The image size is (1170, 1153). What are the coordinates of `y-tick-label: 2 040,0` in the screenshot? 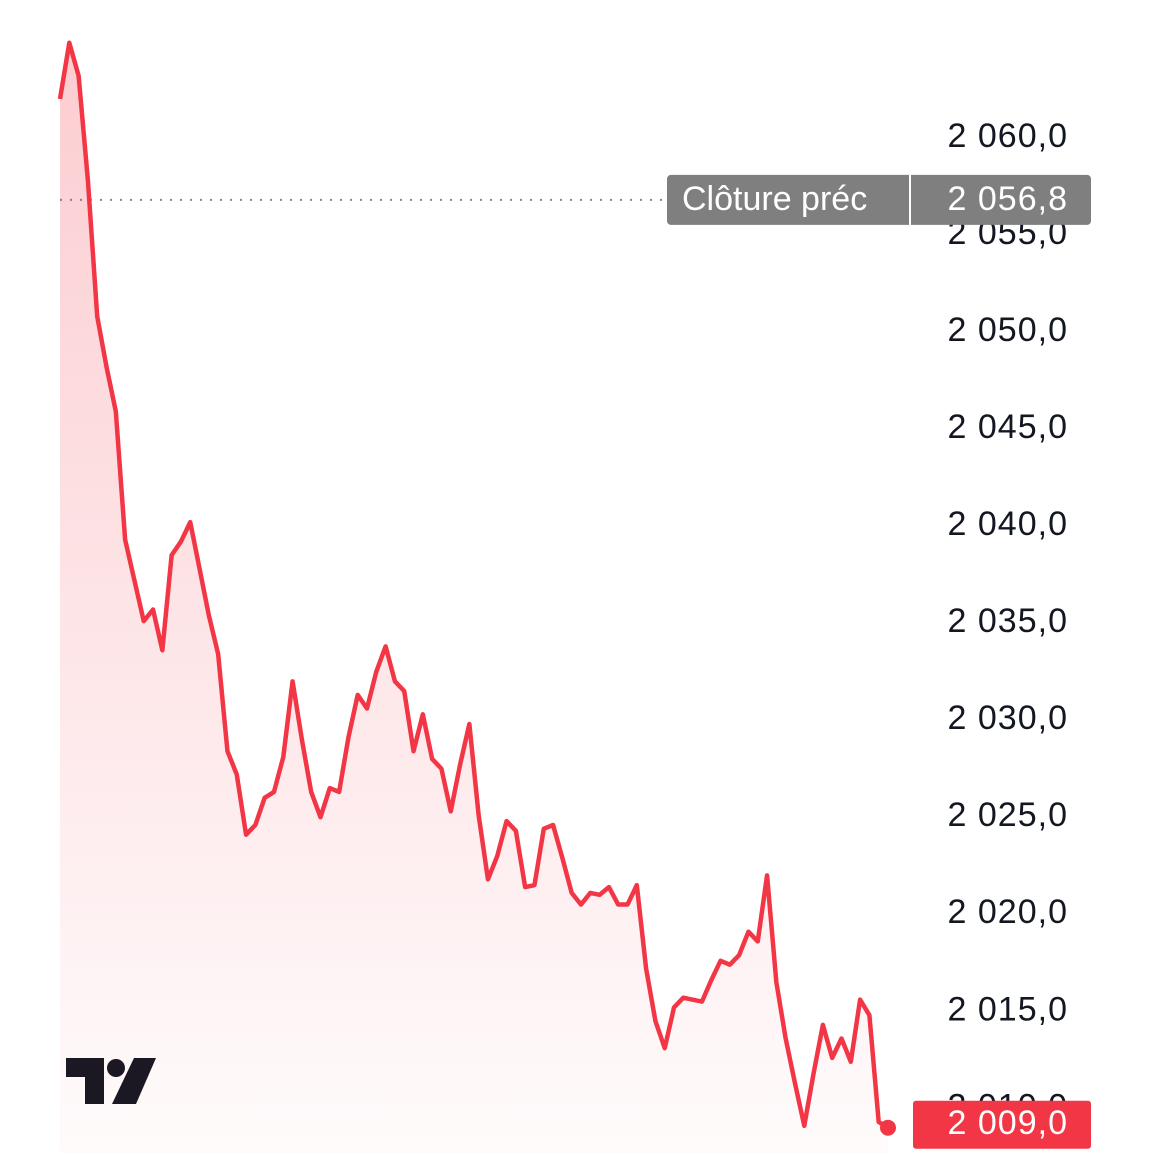 It's located at (1008, 524).